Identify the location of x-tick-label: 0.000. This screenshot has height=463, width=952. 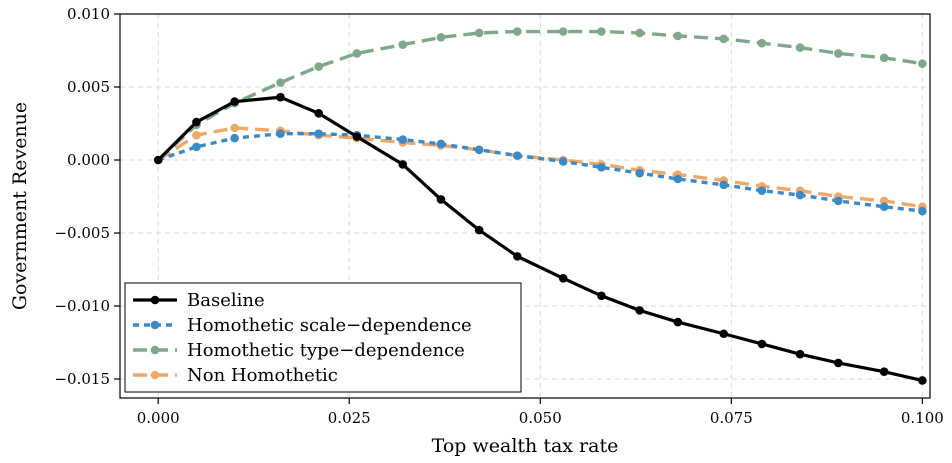
(158, 418).